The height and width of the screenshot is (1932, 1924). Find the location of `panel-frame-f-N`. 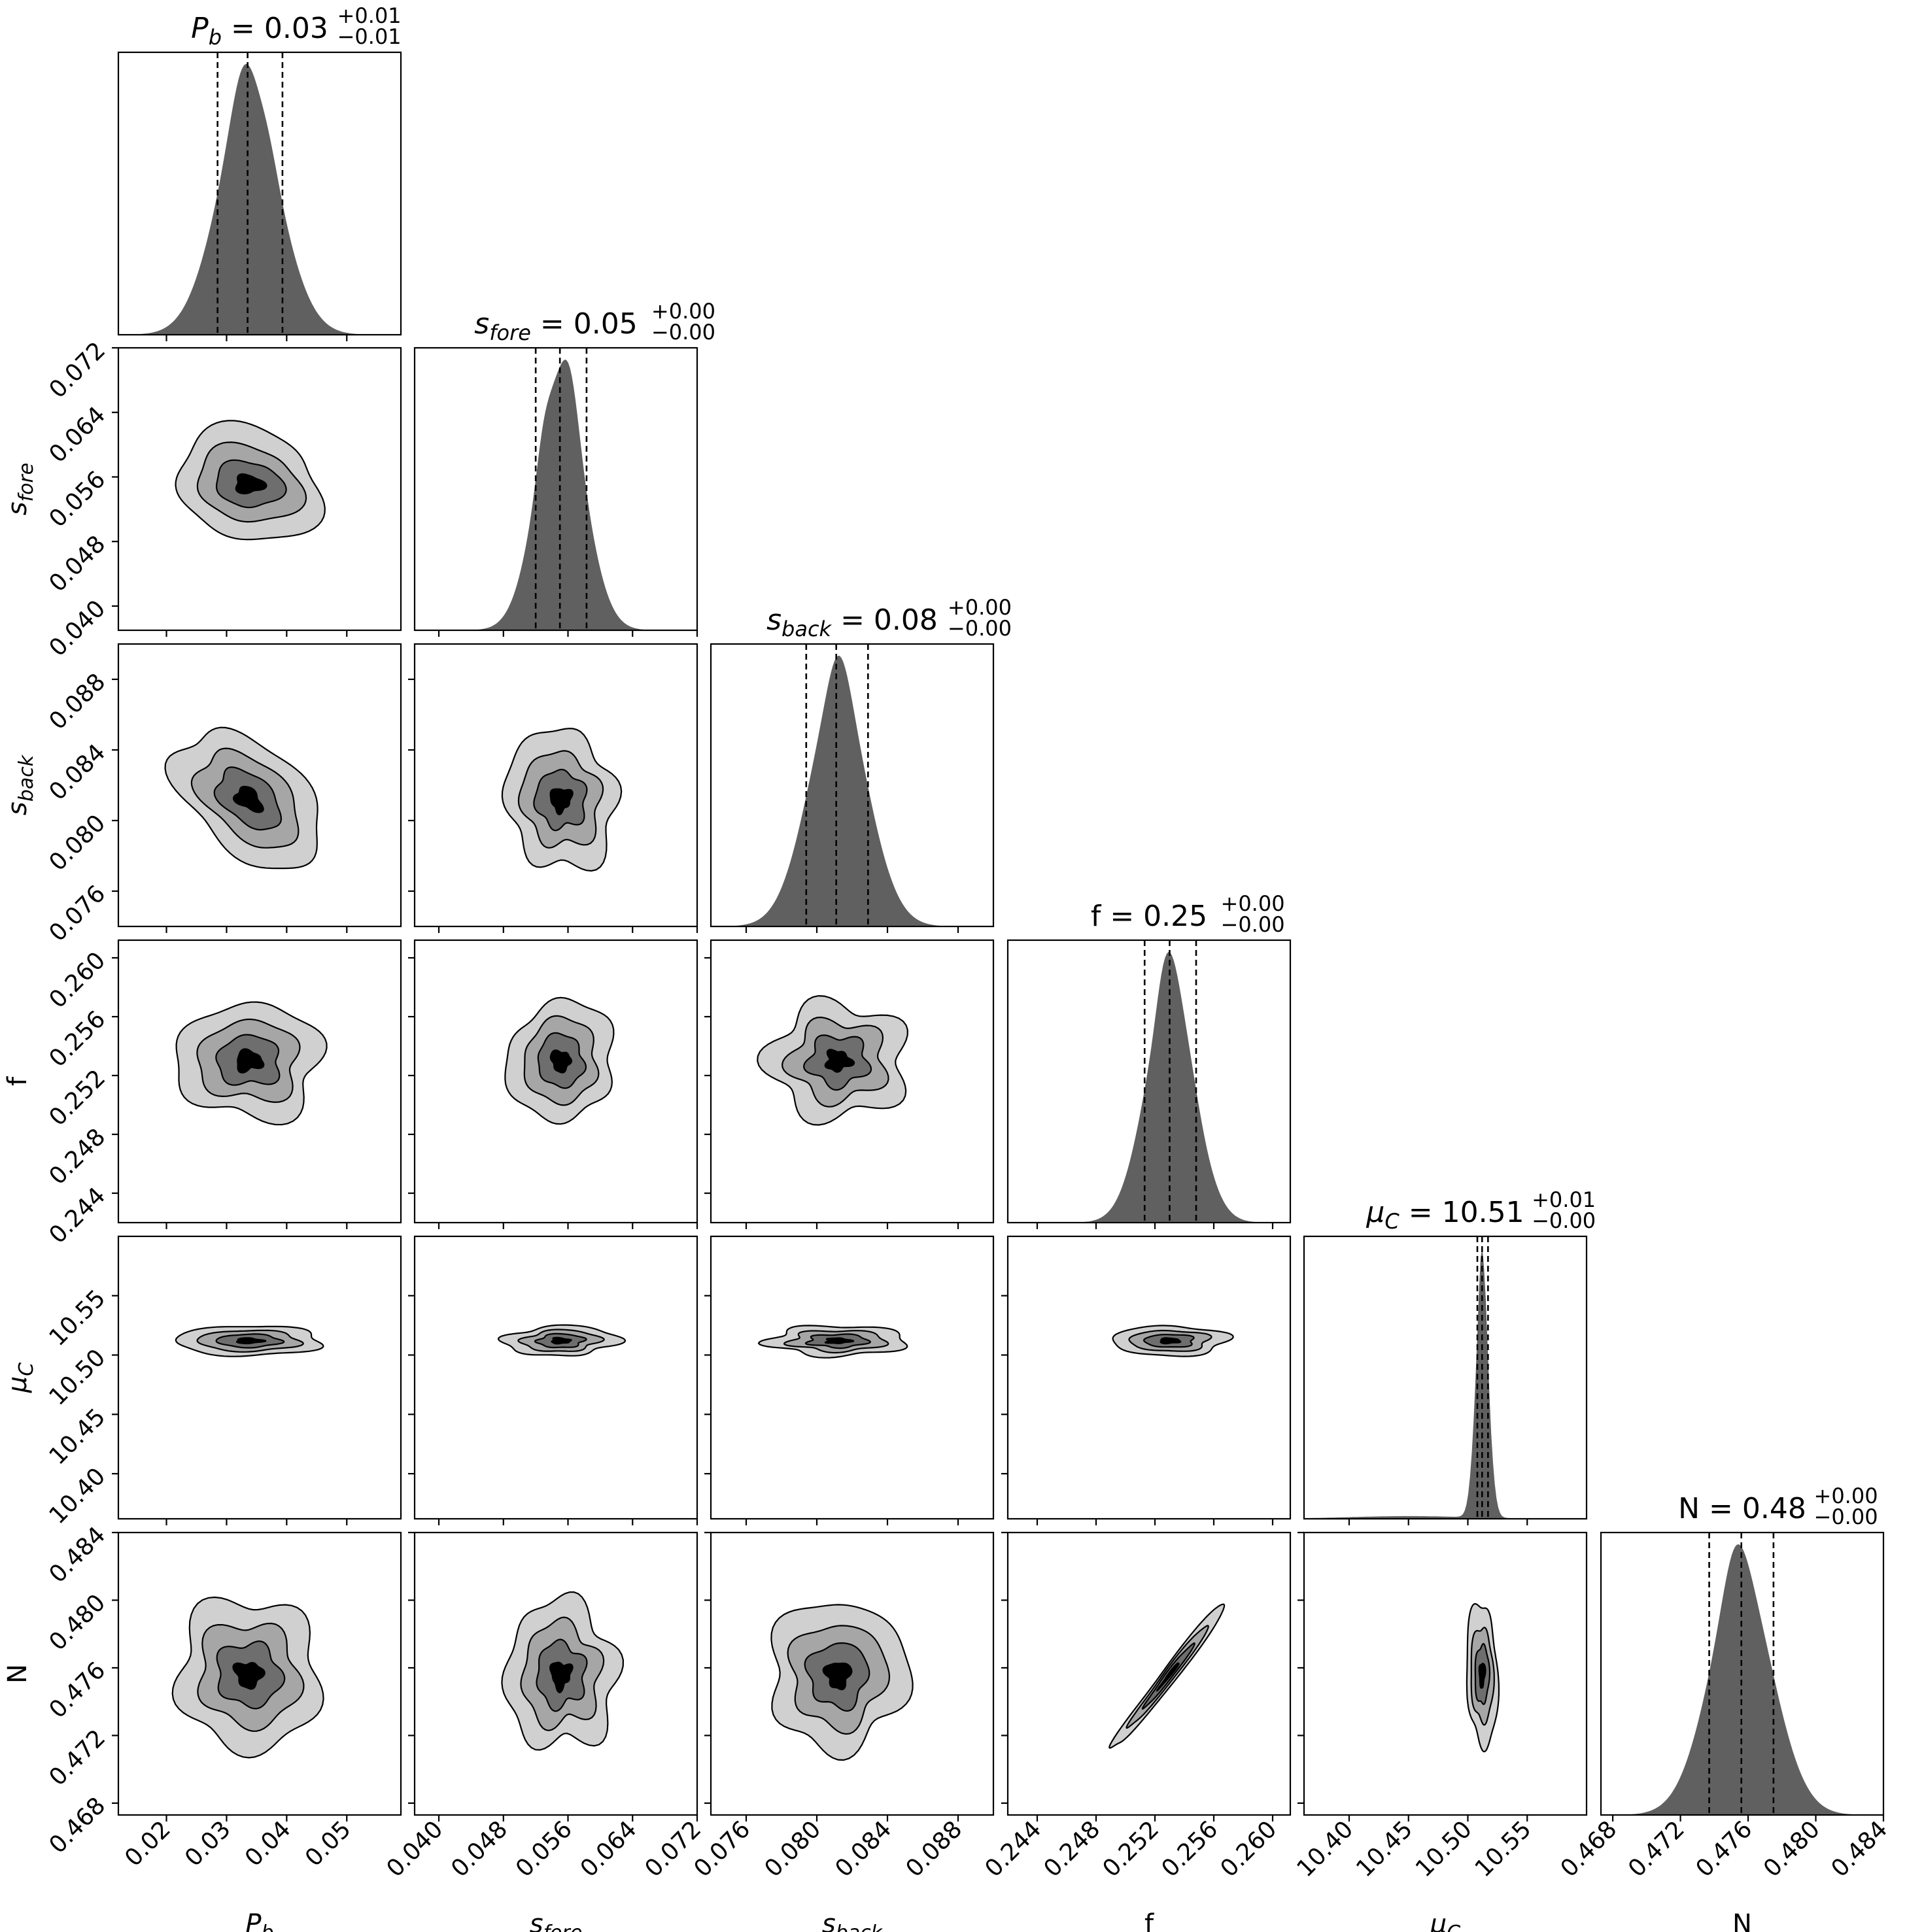

panel-frame-f-N is located at coordinates (1149, 1674).